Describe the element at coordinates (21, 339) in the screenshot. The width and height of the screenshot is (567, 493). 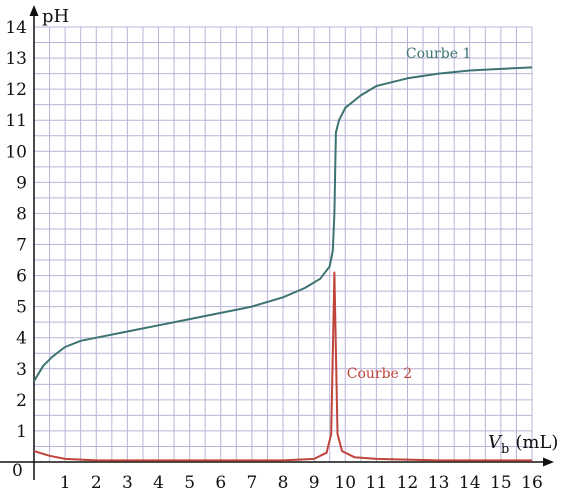
I see `y-tick-label: 4` at that location.